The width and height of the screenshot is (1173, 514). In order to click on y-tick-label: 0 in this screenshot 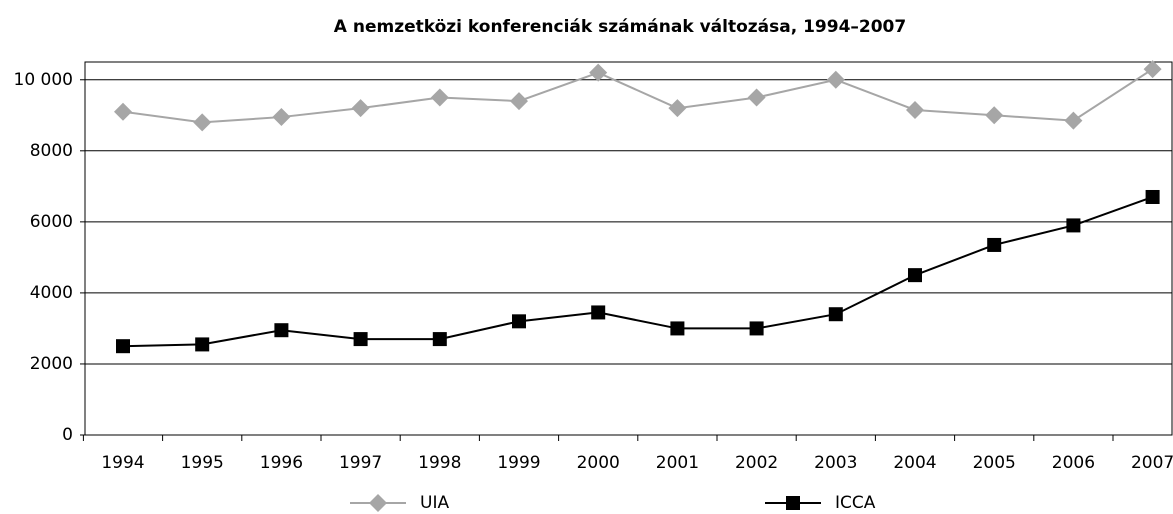, I will do `click(67, 435)`.